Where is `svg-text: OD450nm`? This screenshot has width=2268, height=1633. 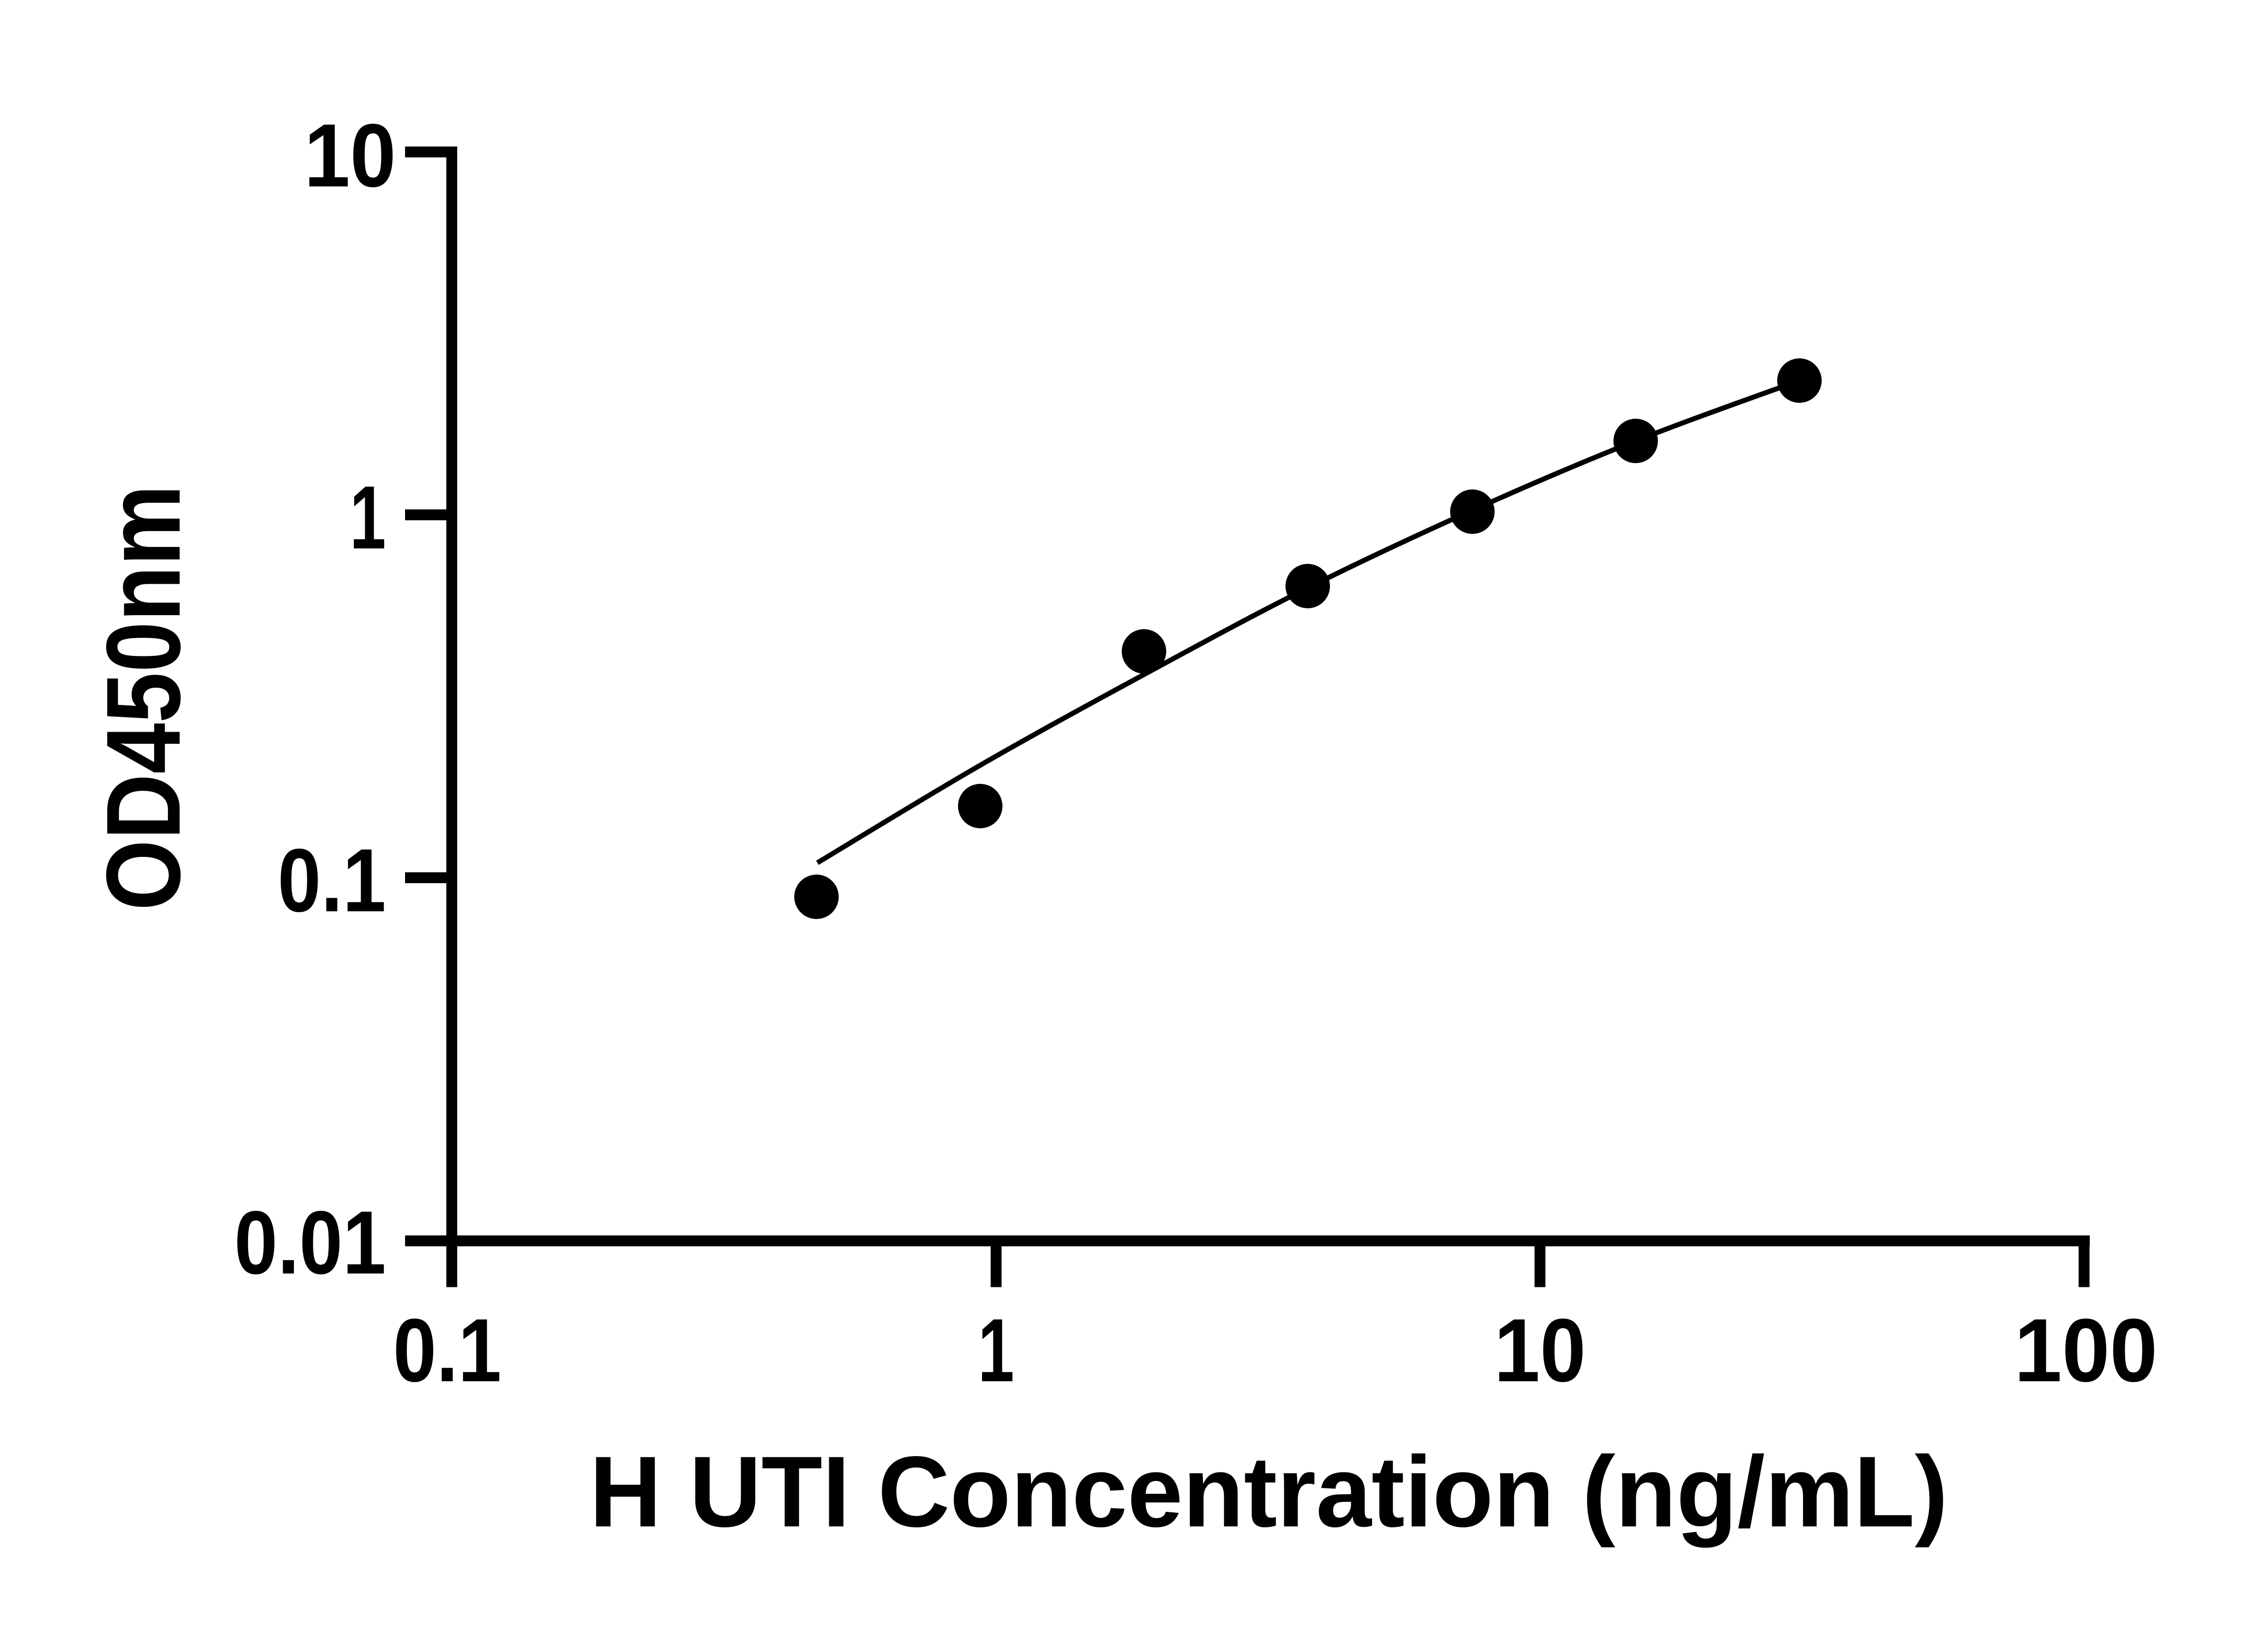 svg-text: OD450nm is located at coordinates (144, 698).